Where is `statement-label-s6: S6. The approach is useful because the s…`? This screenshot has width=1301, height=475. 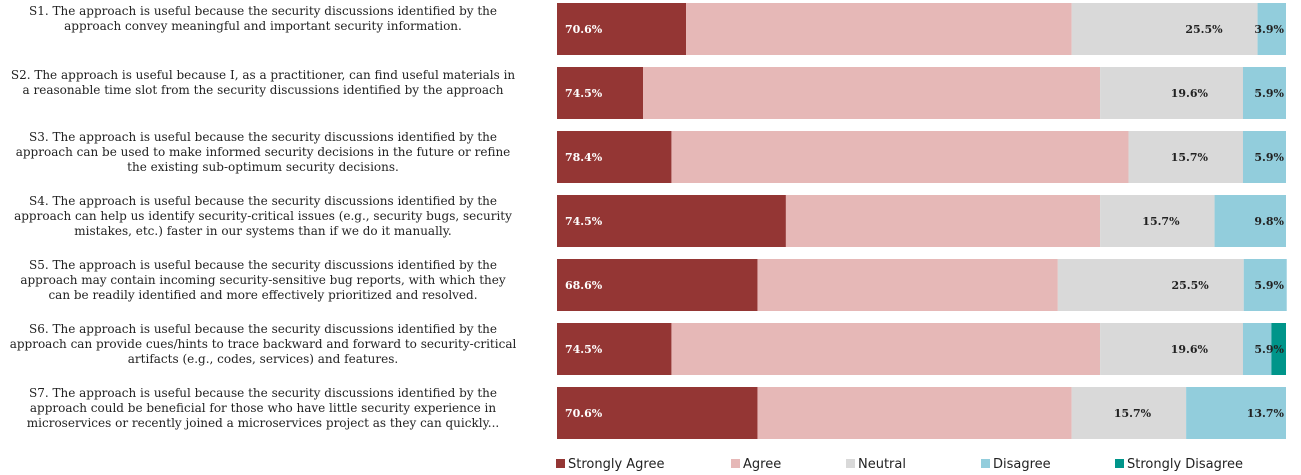
statement-label-s6: S6. The approach is useful because the s… is located at coordinates (263, 329).